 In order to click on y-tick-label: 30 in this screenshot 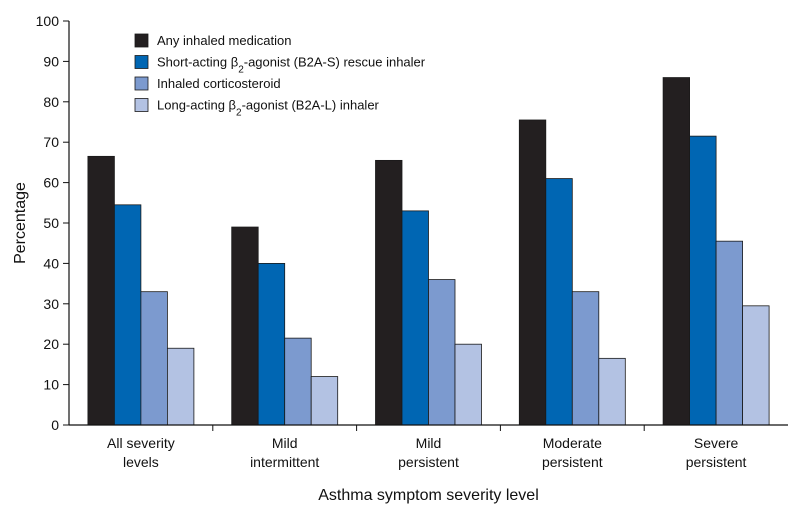, I will do `click(51, 304)`.